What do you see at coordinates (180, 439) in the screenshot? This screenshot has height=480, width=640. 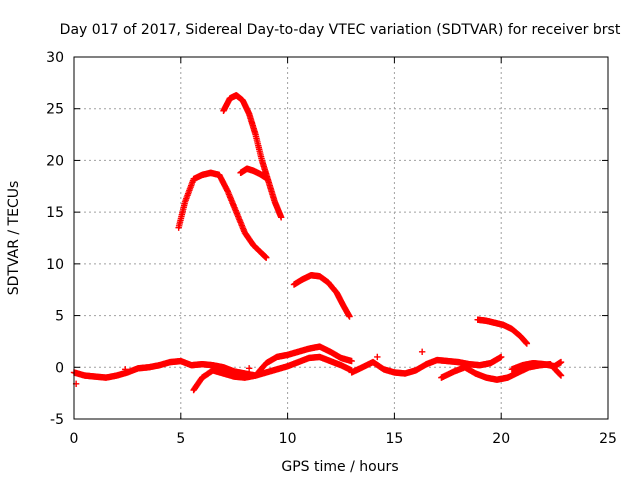 I see `x-tick-label: 5` at bounding box center [180, 439].